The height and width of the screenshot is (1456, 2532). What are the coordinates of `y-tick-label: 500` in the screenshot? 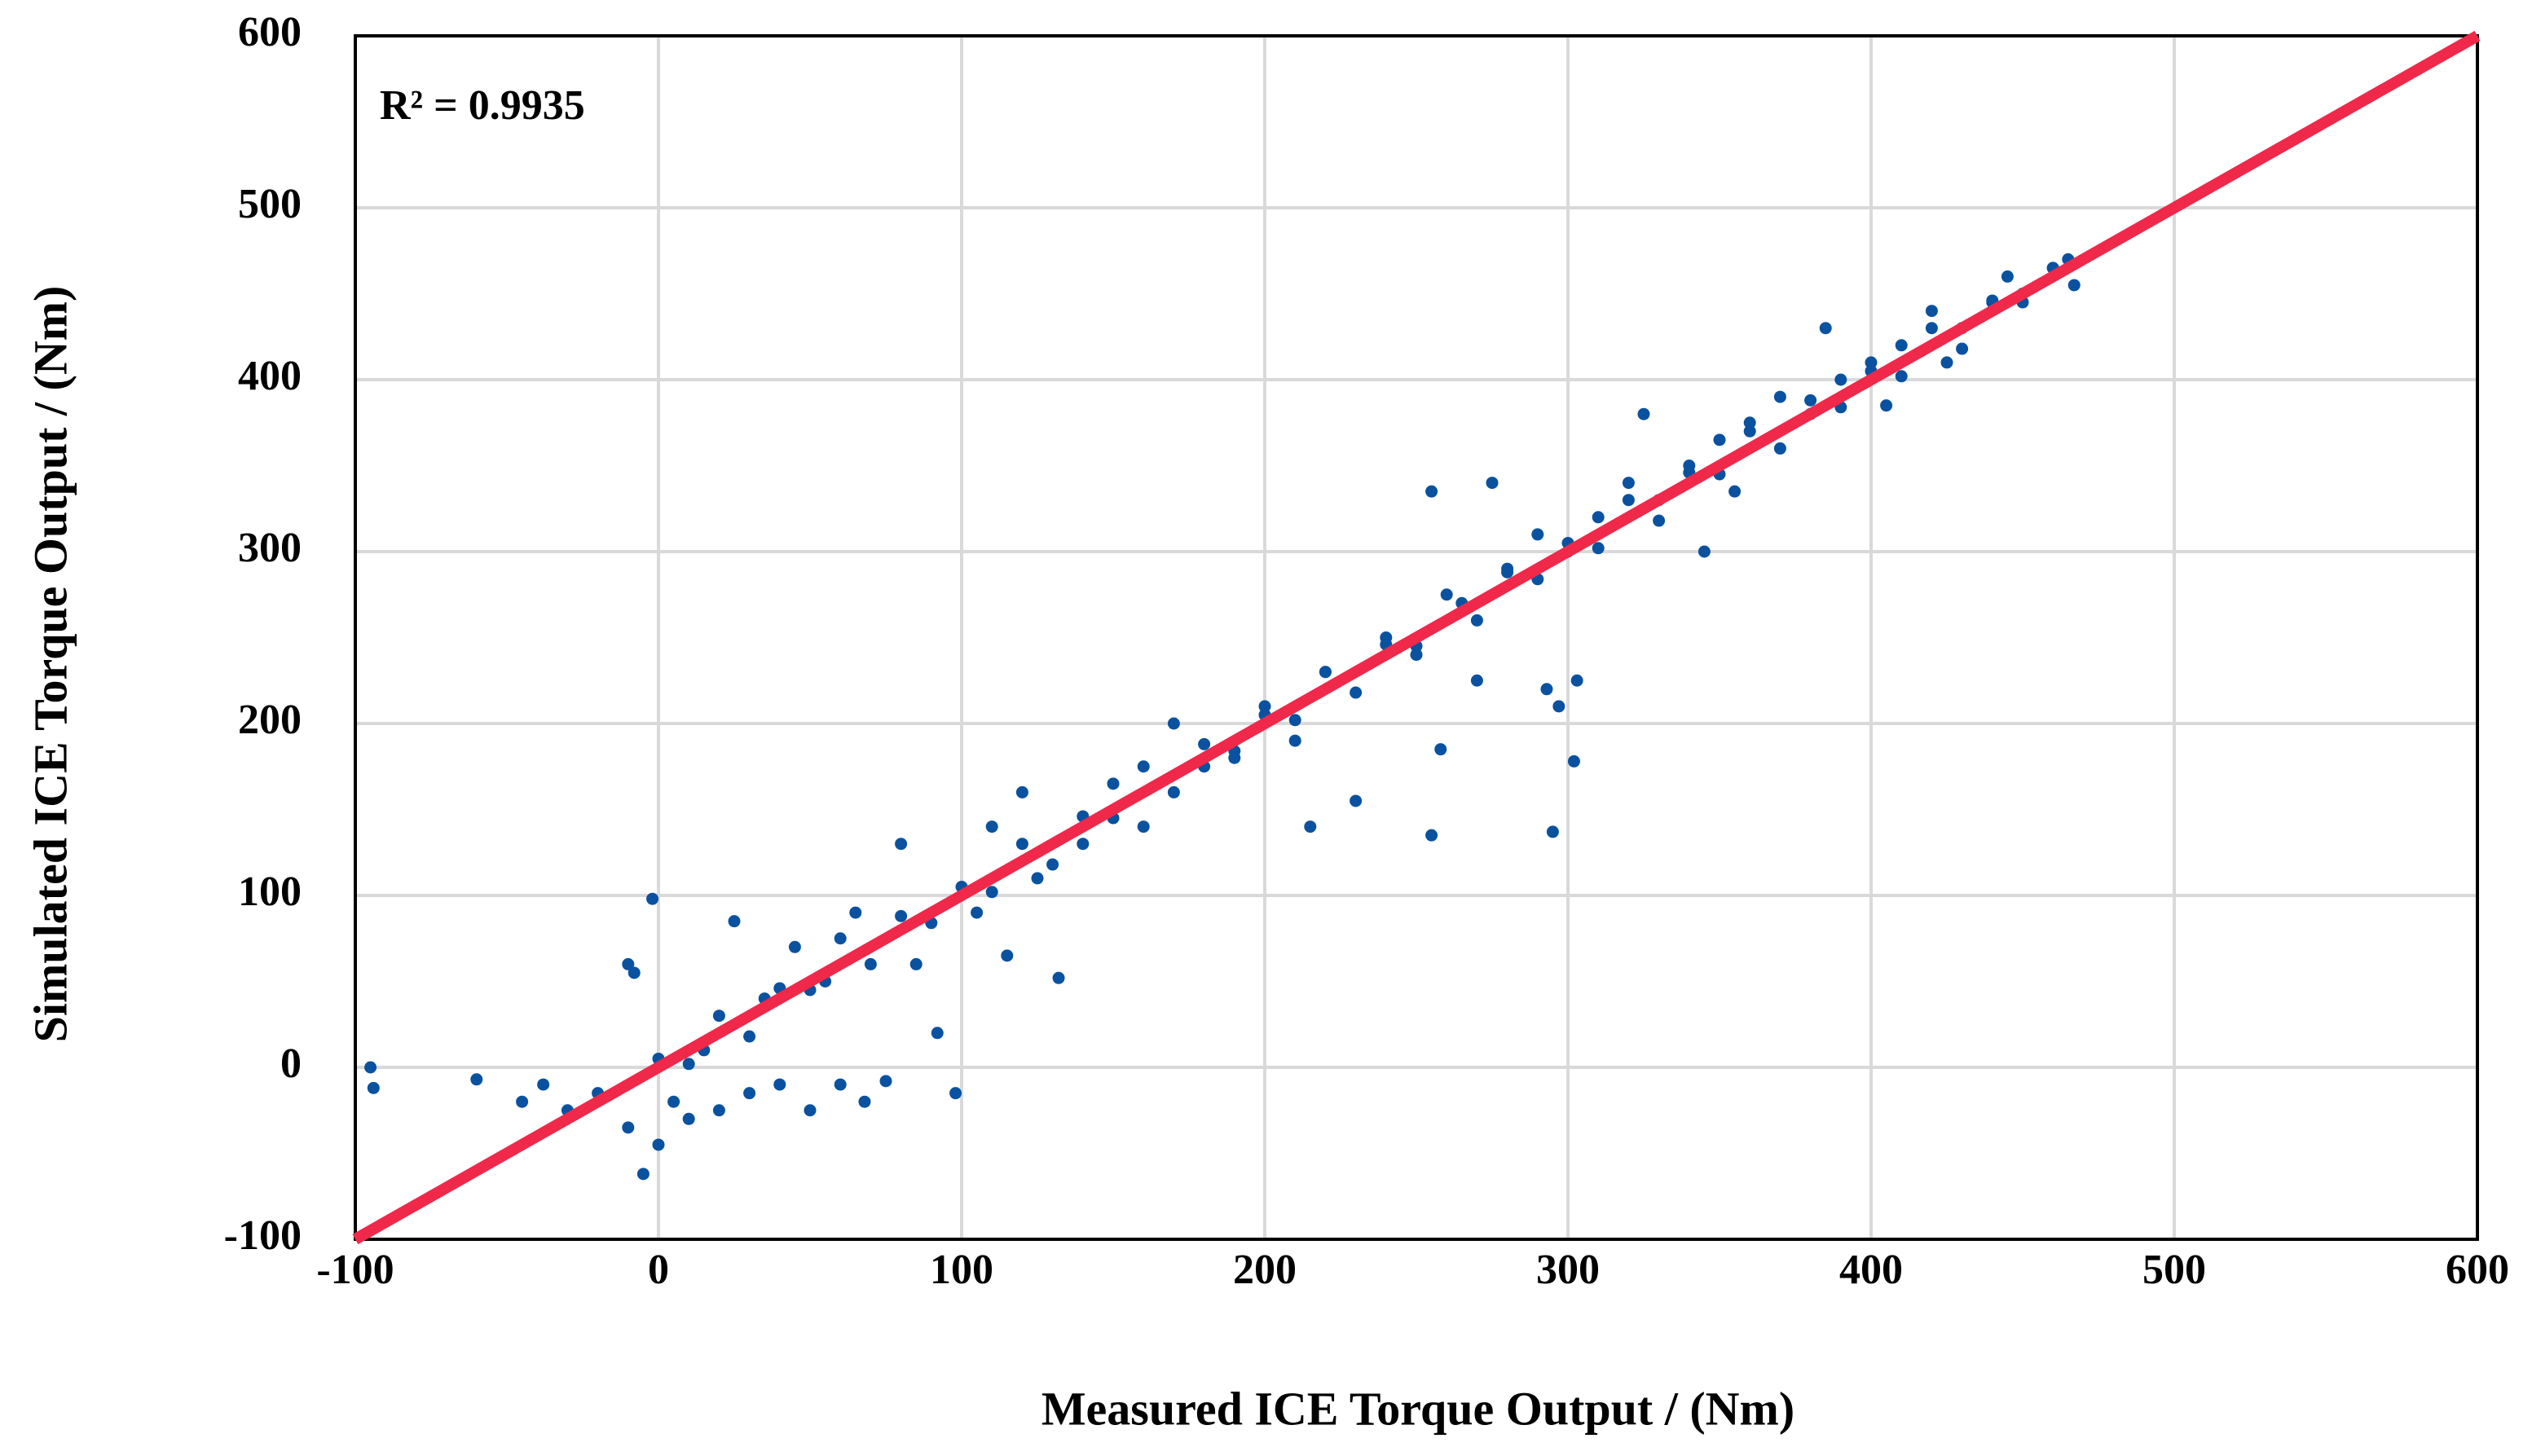 It's located at (270, 204).